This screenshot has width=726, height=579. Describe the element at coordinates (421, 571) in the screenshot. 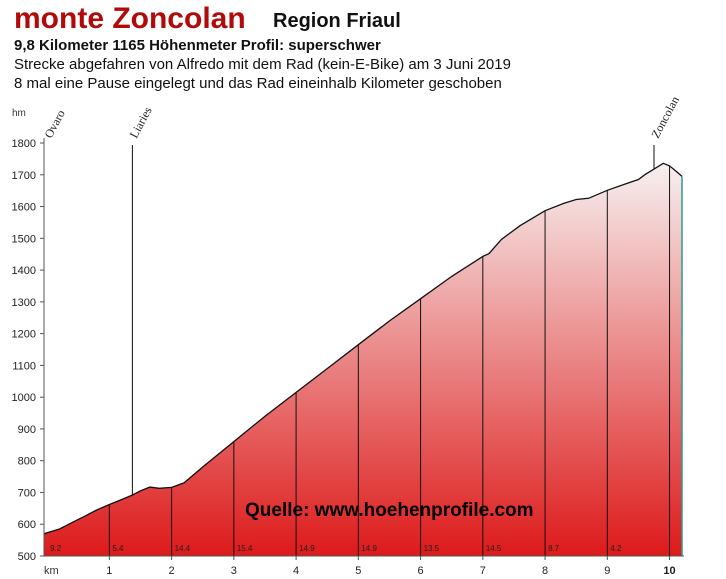

I see `x-tick-label: 6` at that location.